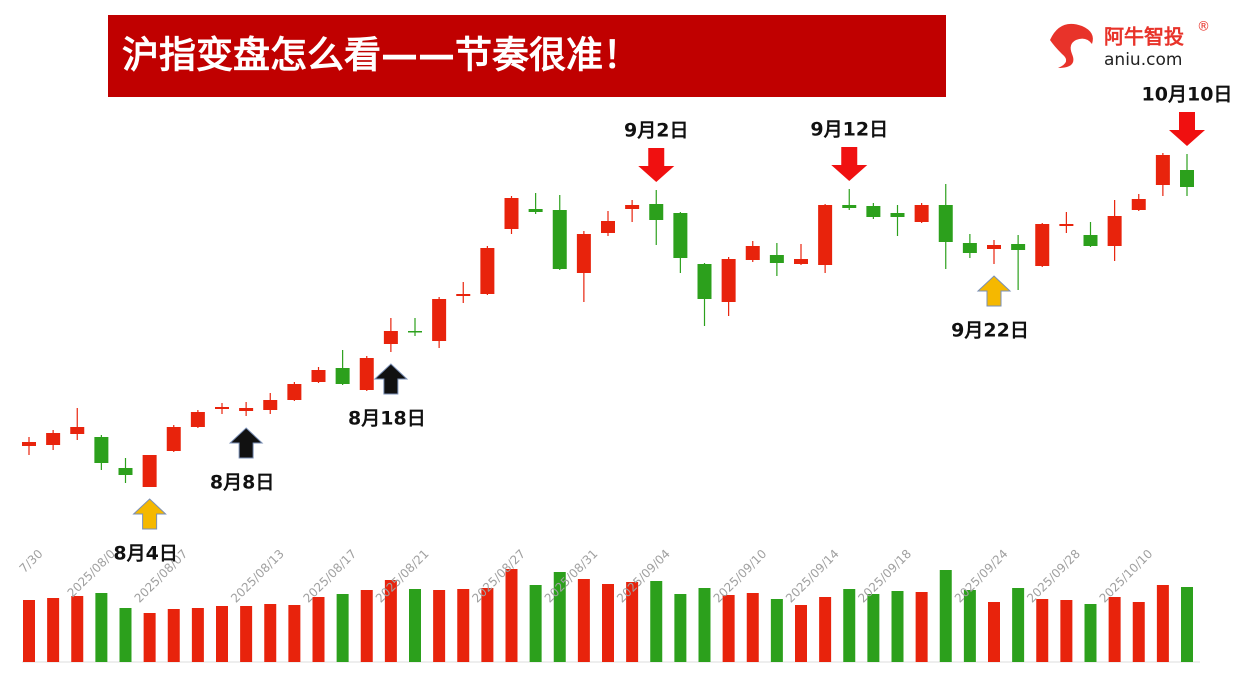 The height and width of the screenshot is (675, 1243). What do you see at coordinates (1143, 60) in the screenshot?
I see `logo-domain: aniu.com` at bounding box center [1143, 60].